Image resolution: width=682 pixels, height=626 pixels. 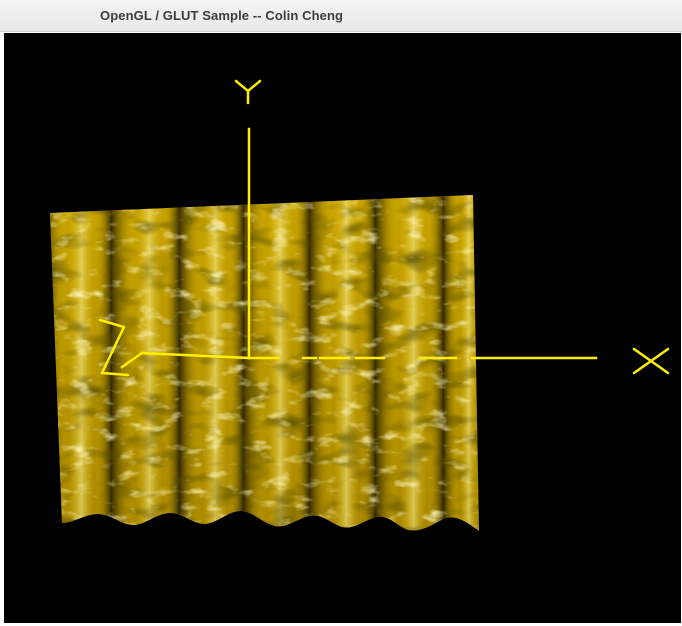 What do you see at coordinates (132, 360) in the screenshot?
I see `z-axis-line-tail` at bounding box center [132, 360].